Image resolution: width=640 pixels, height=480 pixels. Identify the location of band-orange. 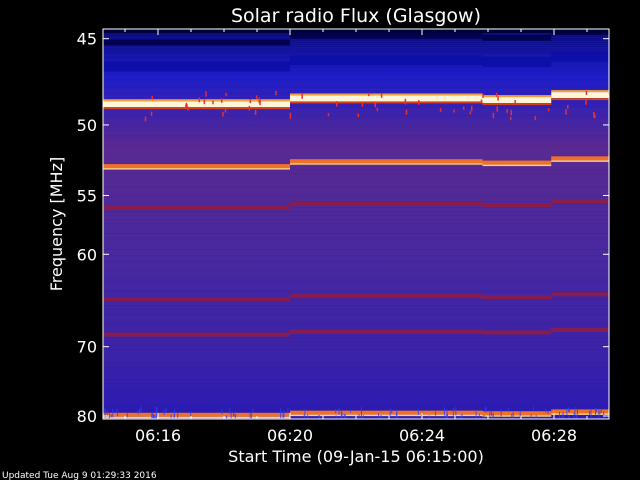
(517, 162).